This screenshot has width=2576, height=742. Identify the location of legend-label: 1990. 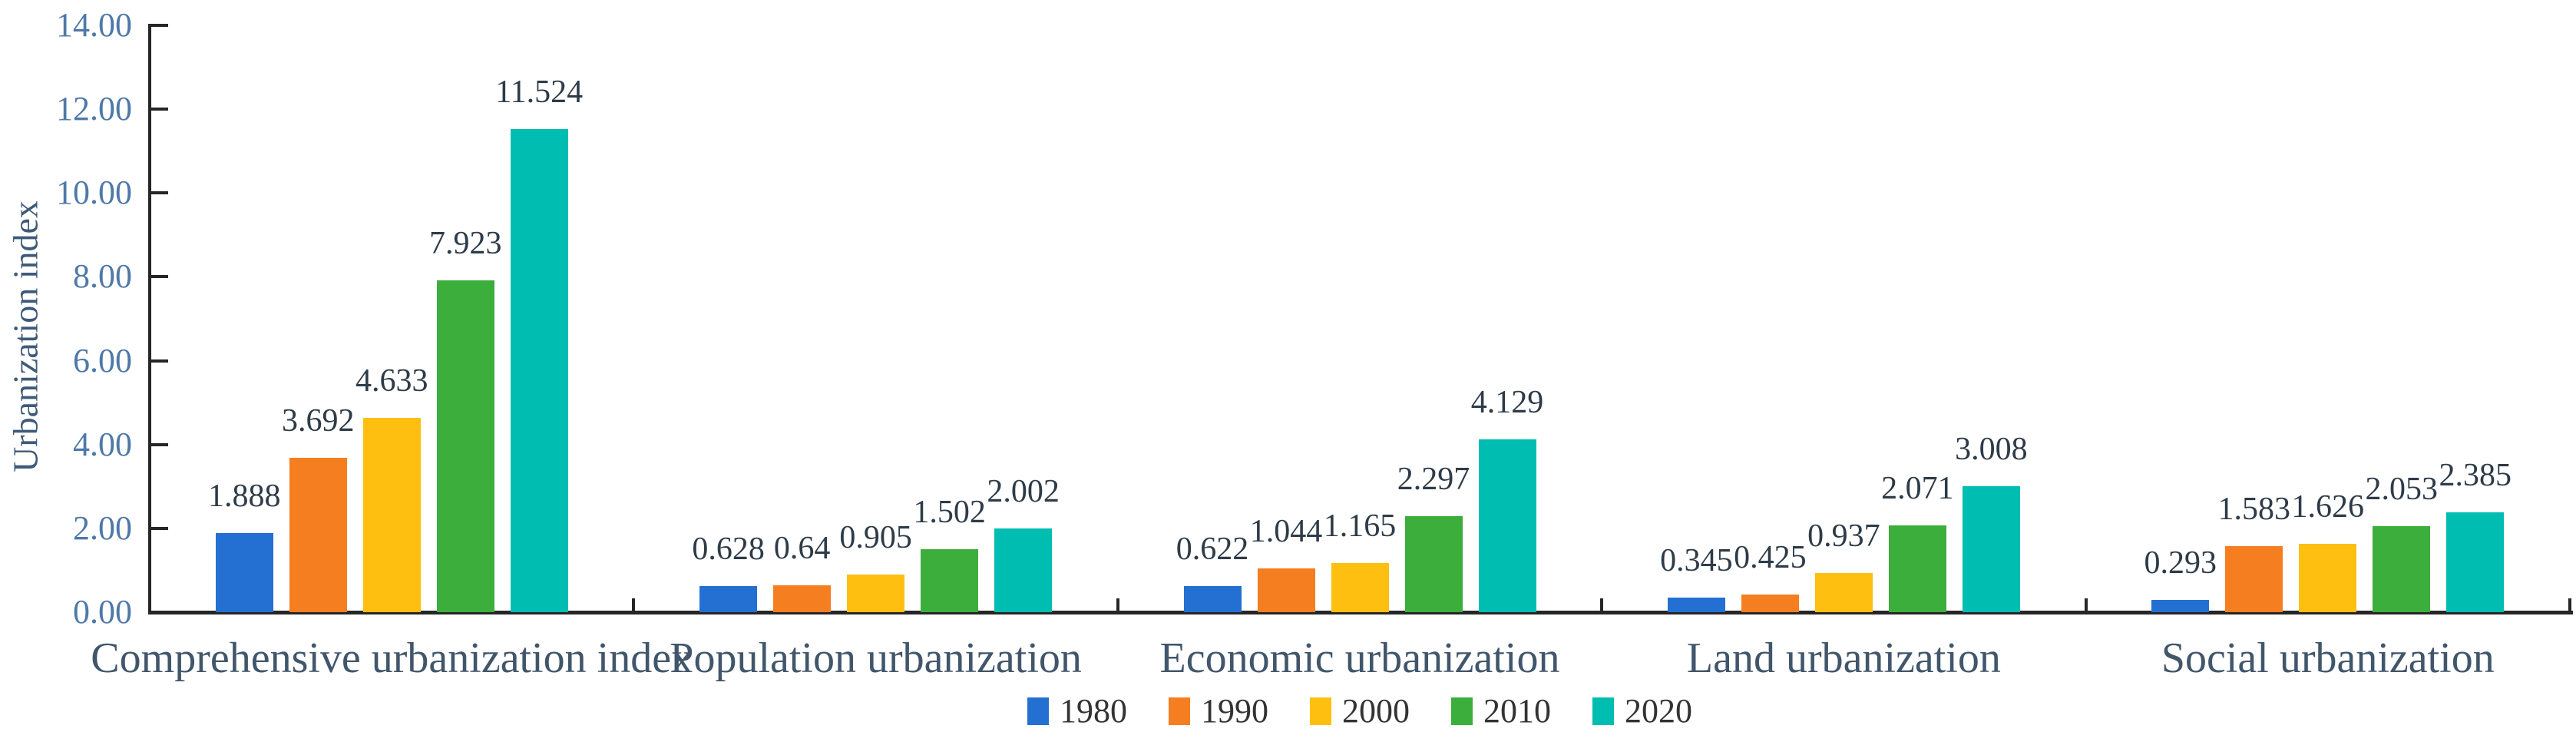
(1234, 711).